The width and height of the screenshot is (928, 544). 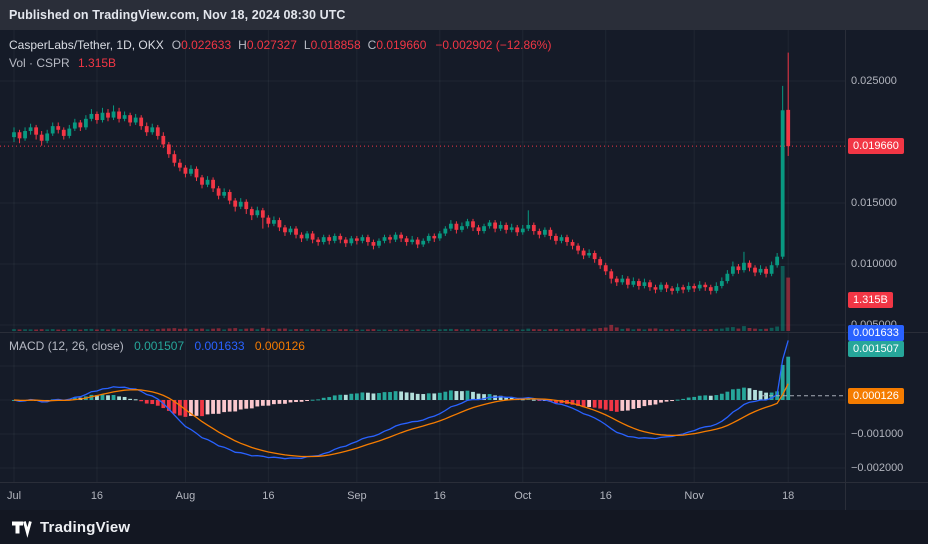 What do you see at coordinates (788, 496) in the screenshot?
I see `time-axis-tick: 18` at bounding box center [788, 496].